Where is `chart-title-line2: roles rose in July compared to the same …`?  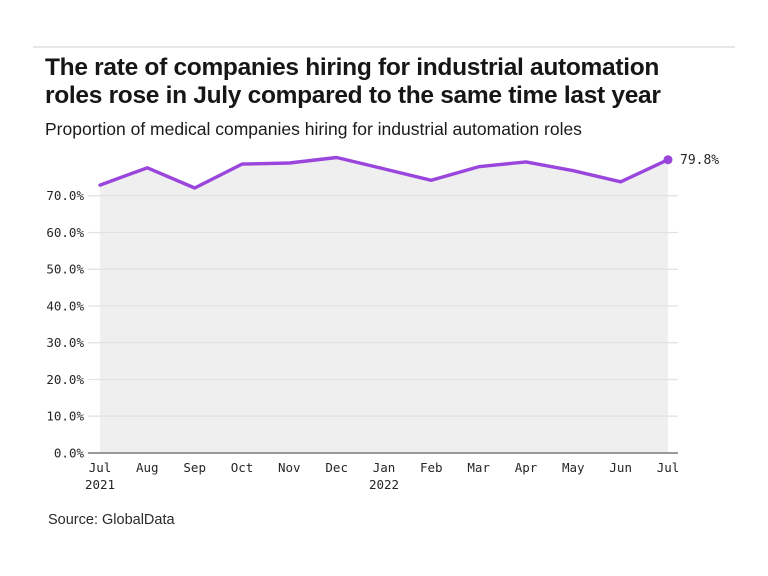
chart-title-line2: roles rose in July compared to the same … is located at coordinates (353, 95).